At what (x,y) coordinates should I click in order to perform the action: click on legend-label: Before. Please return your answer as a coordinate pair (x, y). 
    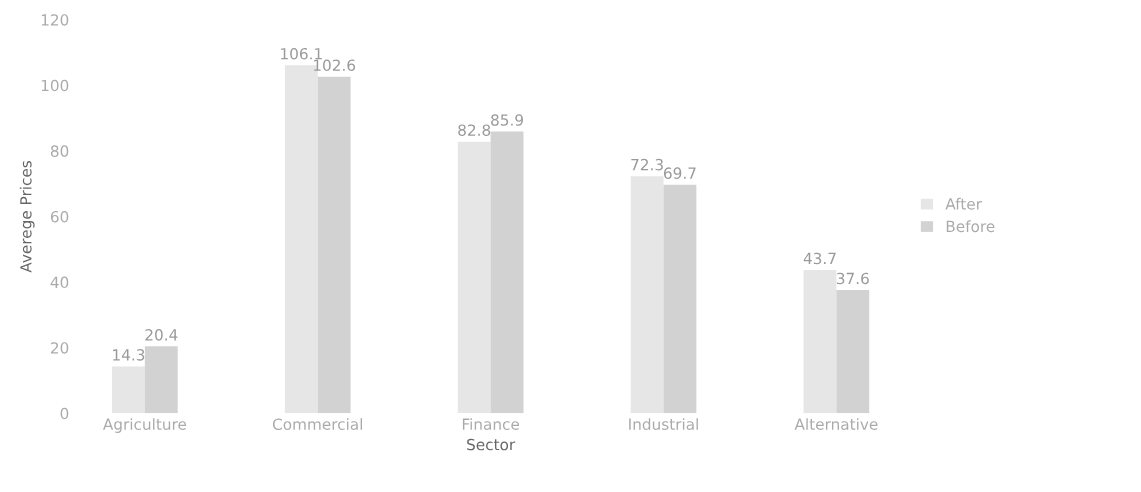
    Looking at the image, I should click on (970, 226).